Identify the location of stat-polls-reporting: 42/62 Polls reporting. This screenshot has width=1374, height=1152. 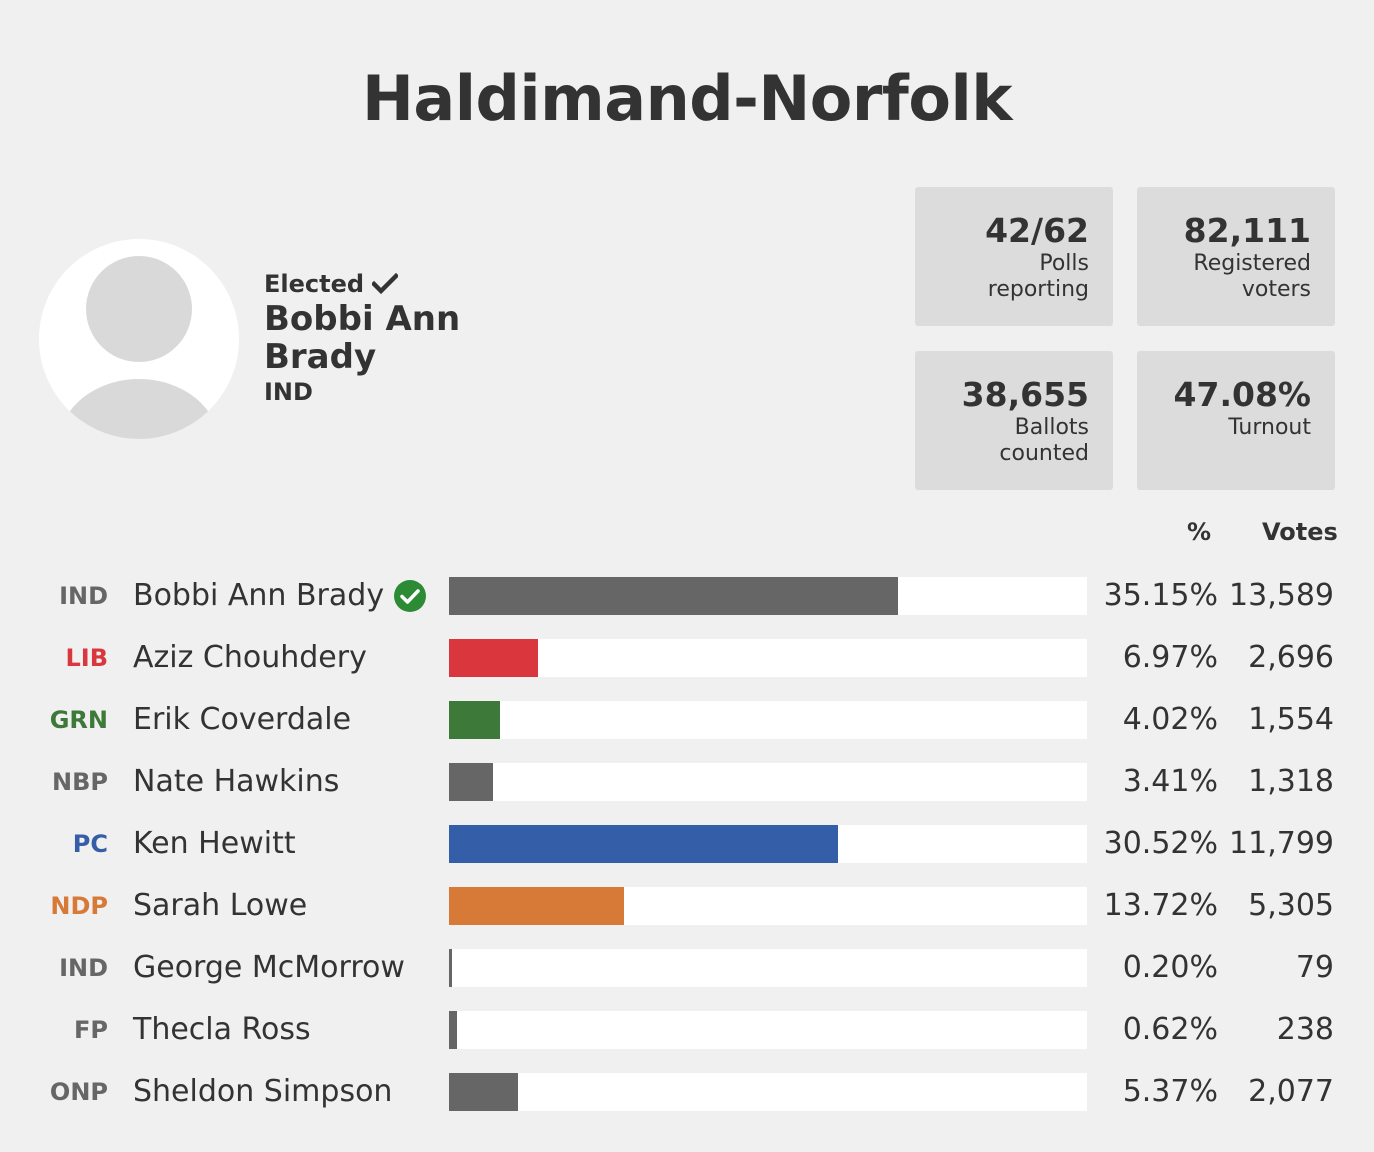
(1014, 256).